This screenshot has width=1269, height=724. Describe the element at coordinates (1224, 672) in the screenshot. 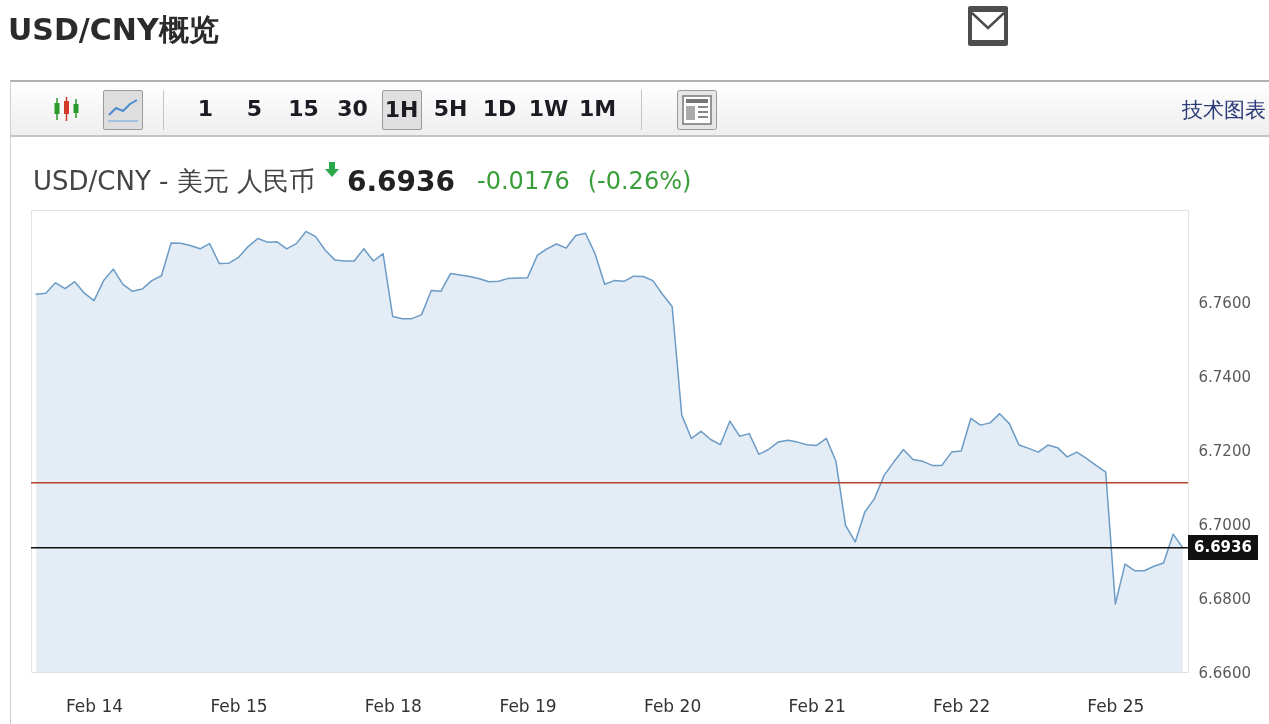

I see `y-tick-label: 6.6600` at that location.